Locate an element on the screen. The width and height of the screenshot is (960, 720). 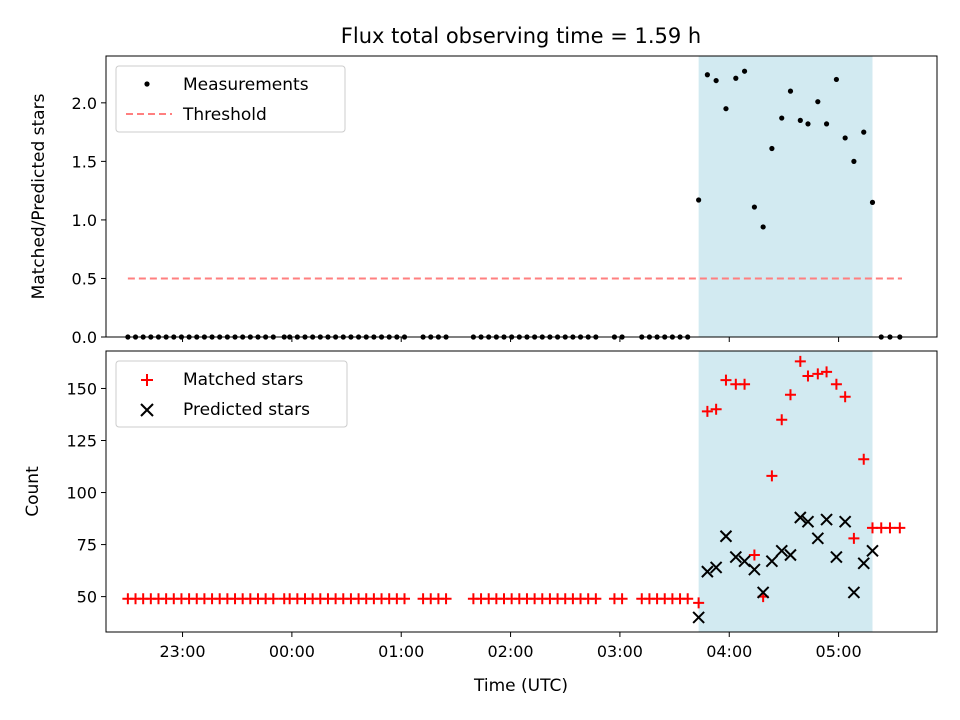
legend-predicted-label: Predicted stars is located at coordinates (246, 410).